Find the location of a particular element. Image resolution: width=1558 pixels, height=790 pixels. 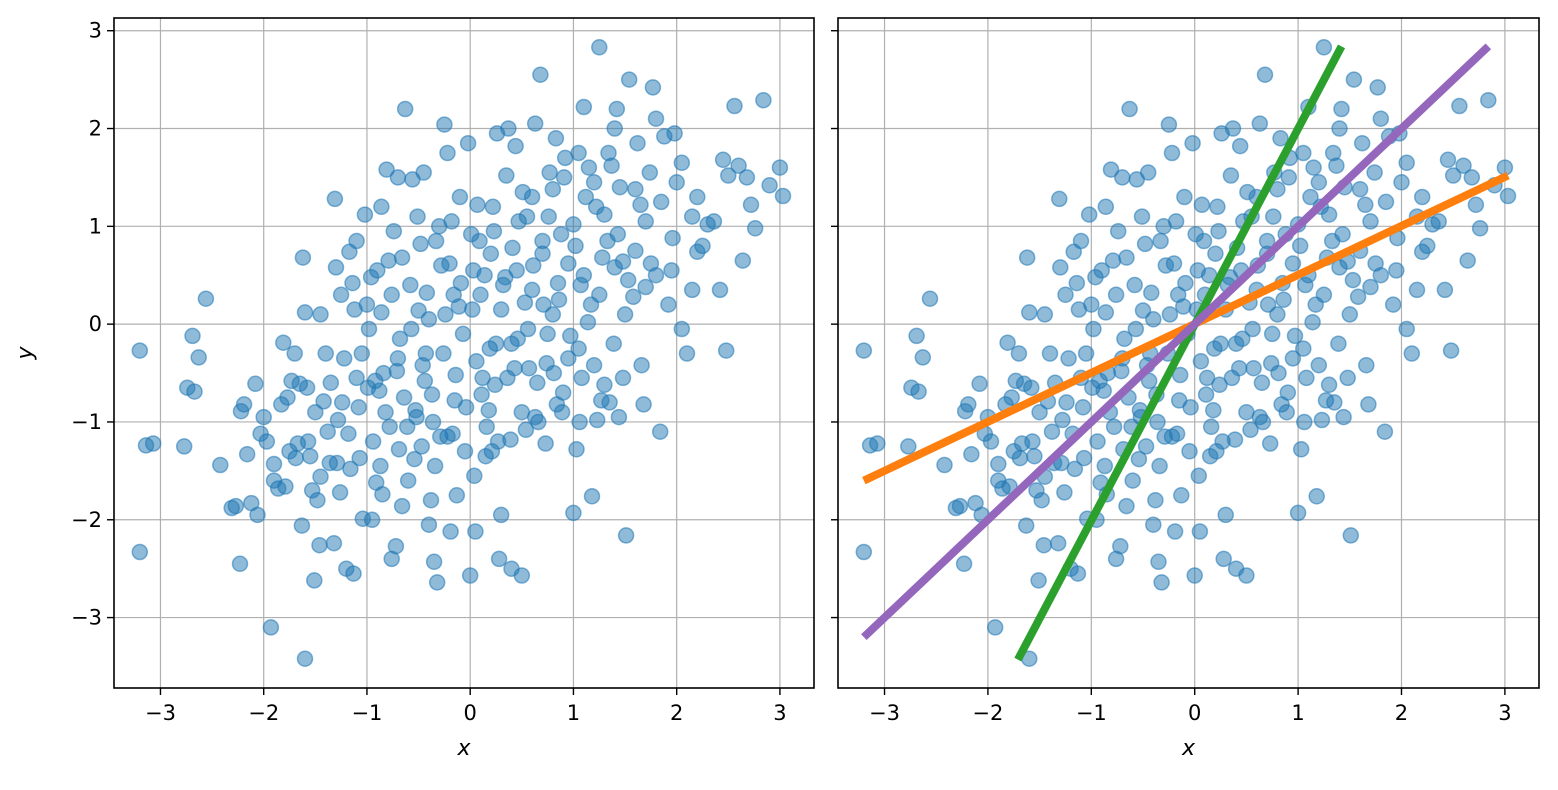

x-tick-label: −3 is located at coordinates (160, 713).